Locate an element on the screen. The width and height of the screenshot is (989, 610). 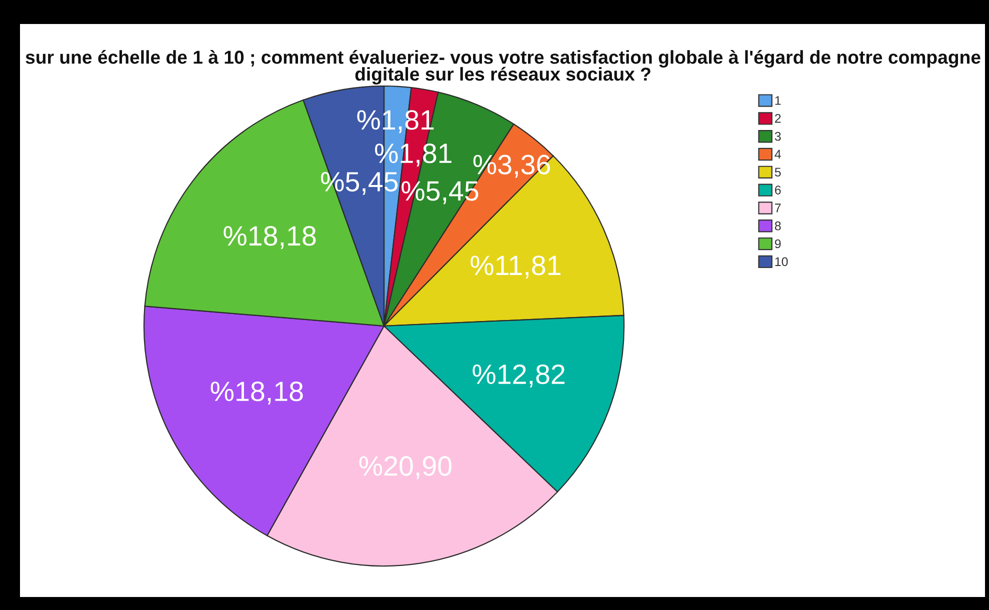
chart-title: sur une échelle de 1 à 10 ; comment évalueriez- vous votre satisfaction globale à l'égard de notre compagne digitale sur les réseaux sociaux ? is located at coordinates (503, 67).